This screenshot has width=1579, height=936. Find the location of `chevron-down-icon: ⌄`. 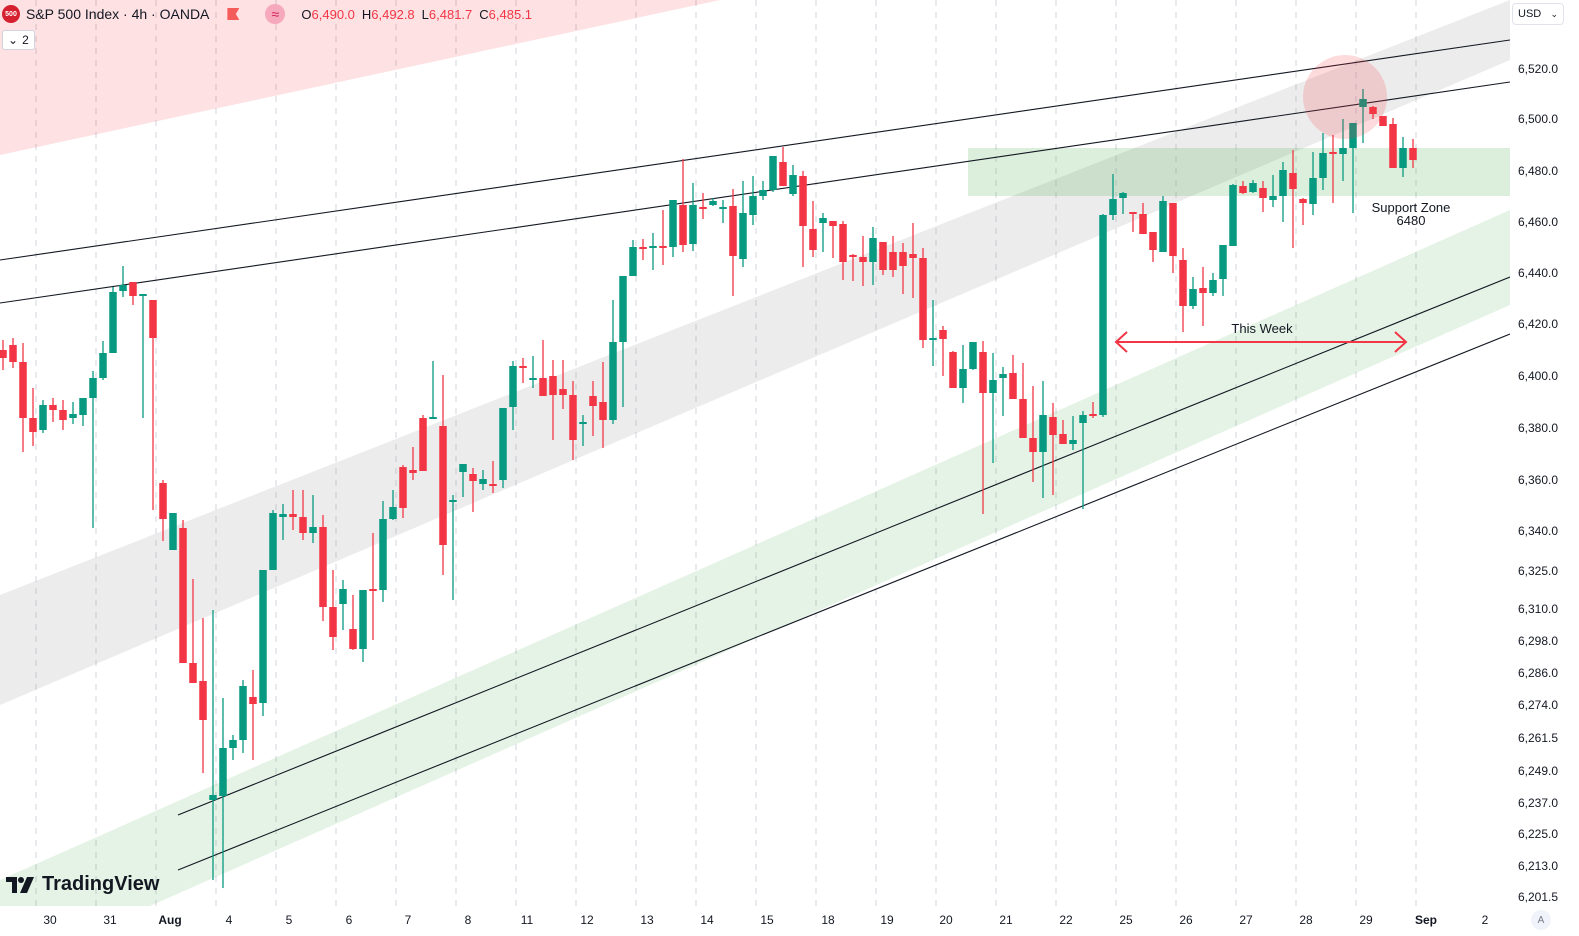

chevron-down-icon: ⌄ is located at coordinates (1554, 13).